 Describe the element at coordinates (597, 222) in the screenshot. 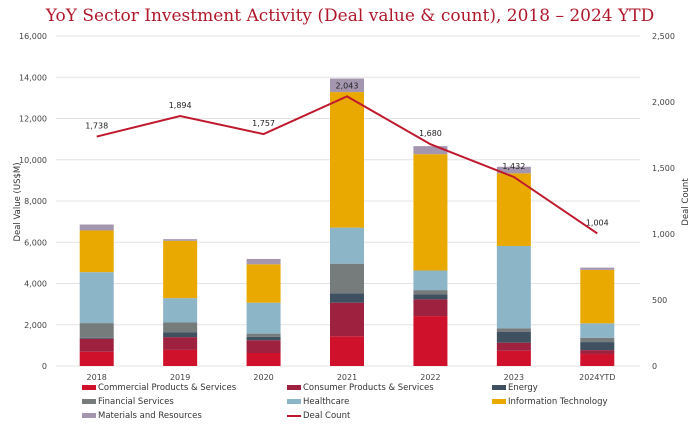

I see `data-label: 1,004` at that location.